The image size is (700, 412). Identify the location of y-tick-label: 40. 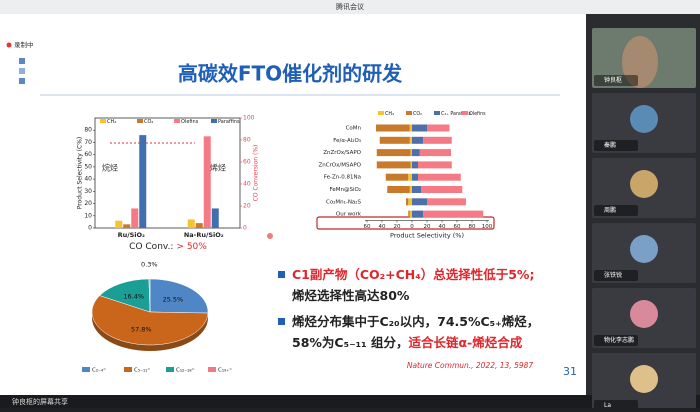
(88, 179).